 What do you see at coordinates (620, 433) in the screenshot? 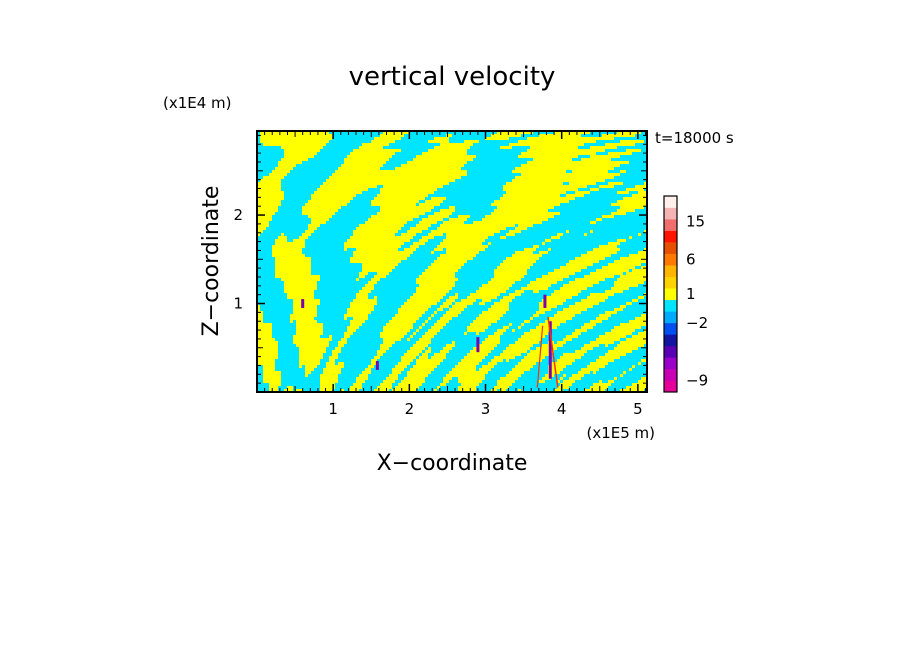
I see `x-unit-label: (x1E5 m)` at bounding box center [620, 433].